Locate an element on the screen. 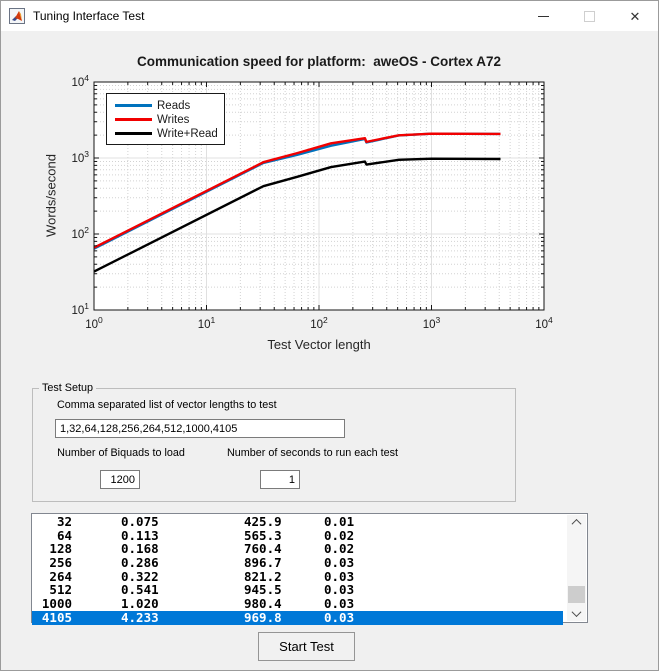 The width and height of the screenshot is (659, 671). legend-entry: Write+Read is located at coordinates (165, 133).